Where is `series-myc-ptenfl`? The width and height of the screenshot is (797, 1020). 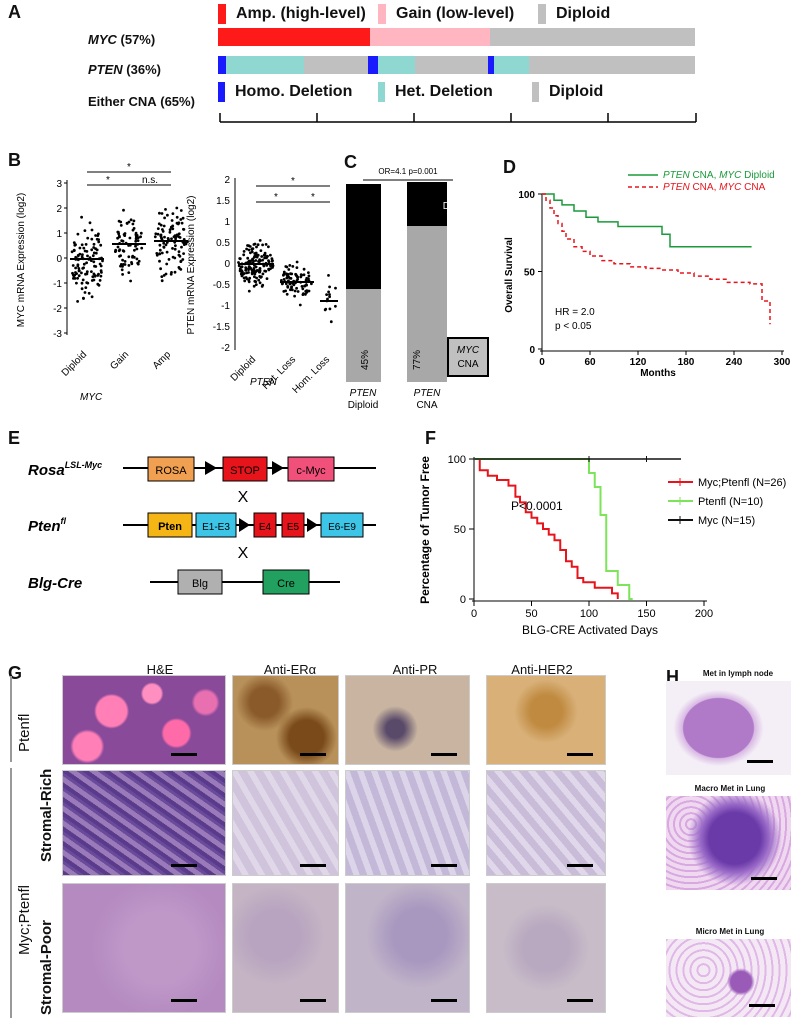
series-myc-ptenfl is located at coordinates (546, 528).